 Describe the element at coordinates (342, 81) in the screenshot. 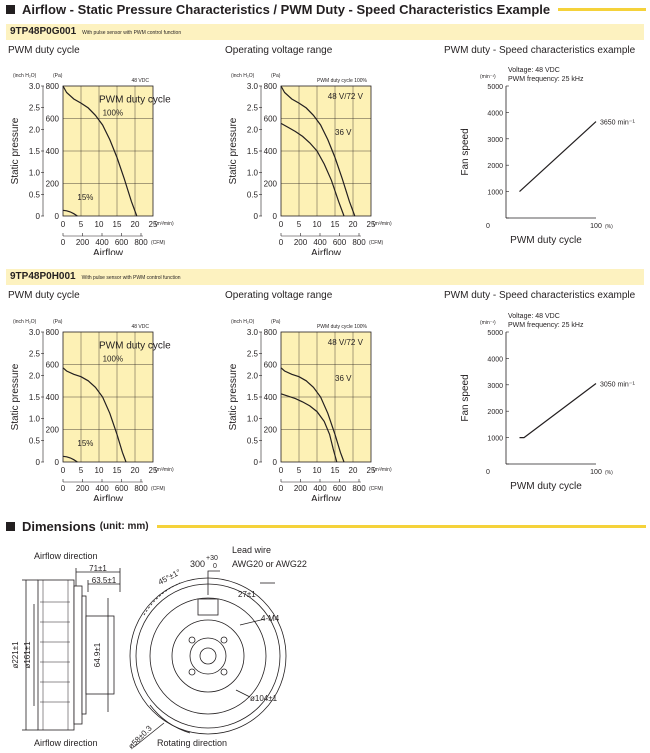

I see `duty-note: PWM duty cycle 100%` at that location.